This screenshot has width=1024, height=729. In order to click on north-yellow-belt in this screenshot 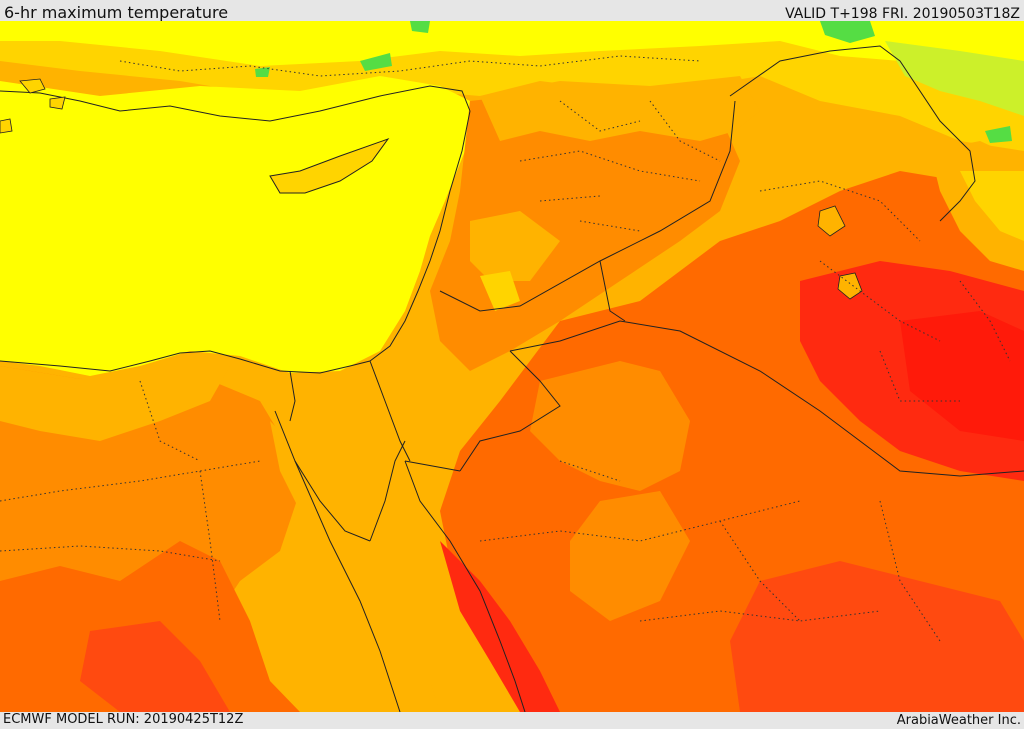, I will do `click(512, 58)`.